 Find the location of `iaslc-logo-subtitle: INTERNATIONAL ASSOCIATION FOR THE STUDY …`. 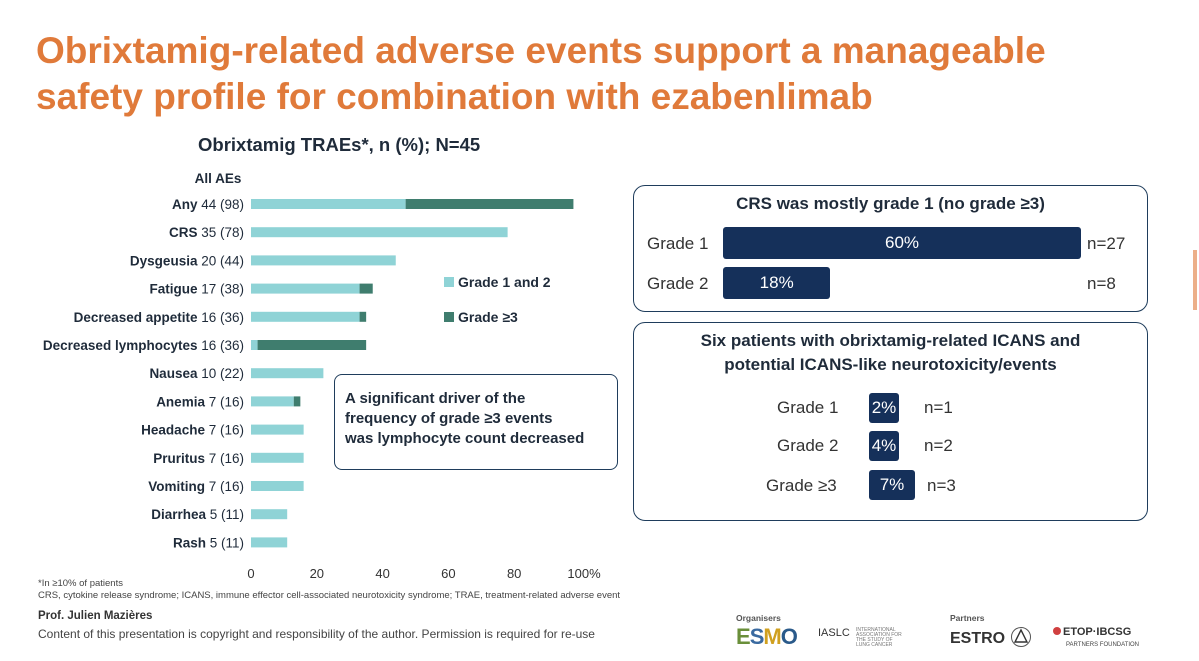

iaslc-logo-subtitle: INTERNATIONAL ASSOCIATION FOR THE STUDY … is located at coordinates (879, 637).